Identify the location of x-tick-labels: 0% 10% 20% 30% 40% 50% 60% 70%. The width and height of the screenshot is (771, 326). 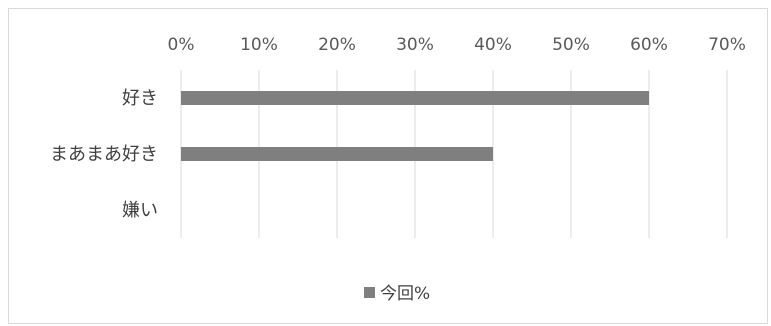
(457, 45).